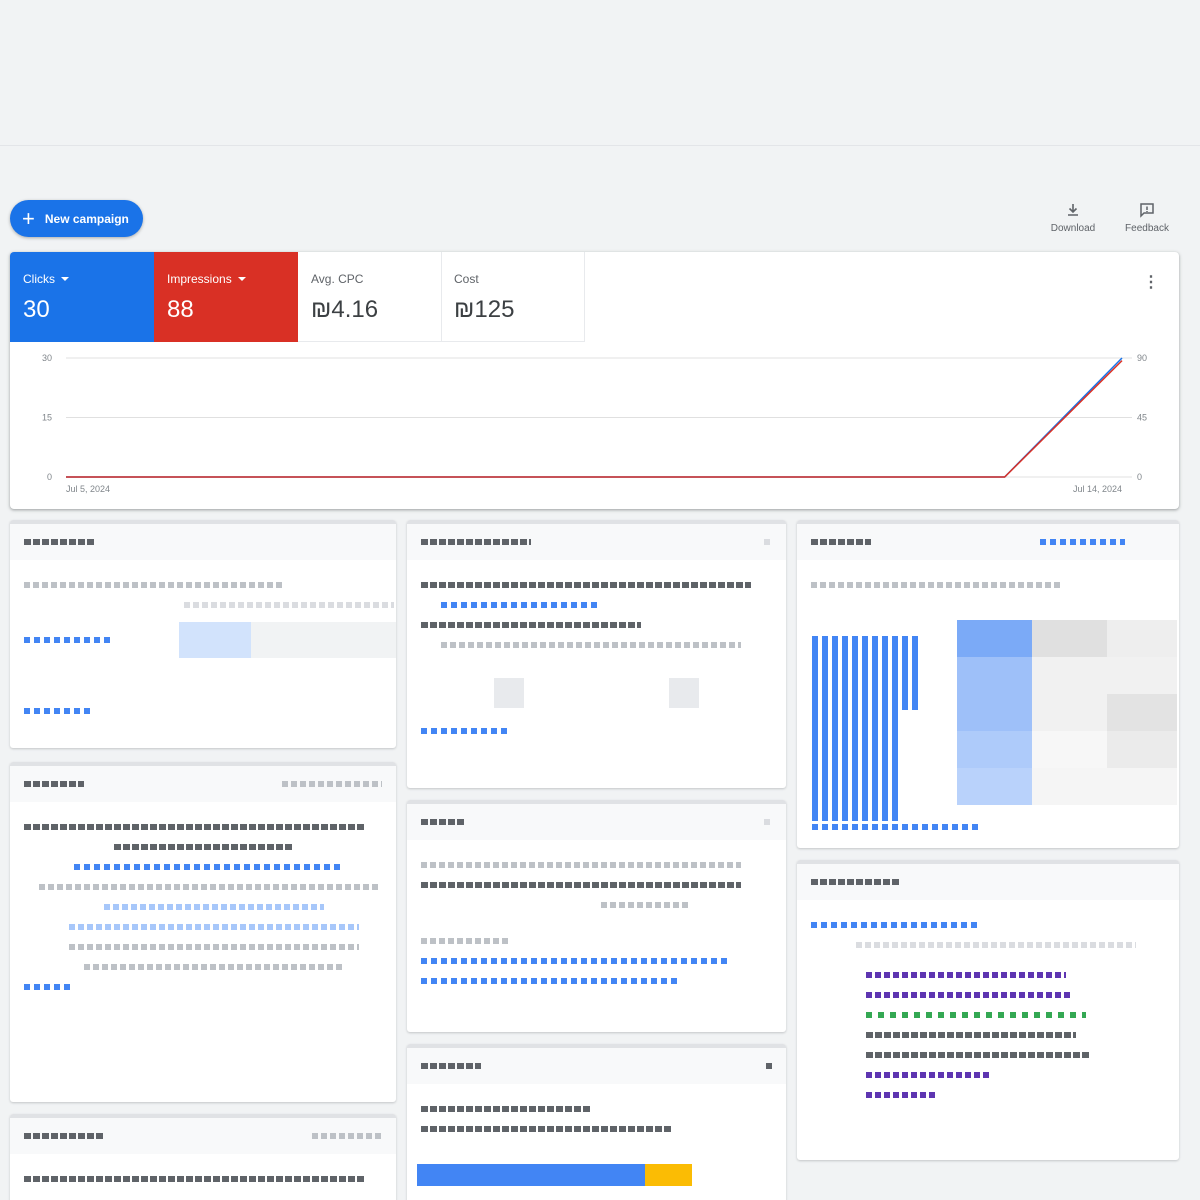 The image size is (1200, 1200). Describe the element at coordinates (596, 916) in the screenshot. I see `card-account-status` at that location.